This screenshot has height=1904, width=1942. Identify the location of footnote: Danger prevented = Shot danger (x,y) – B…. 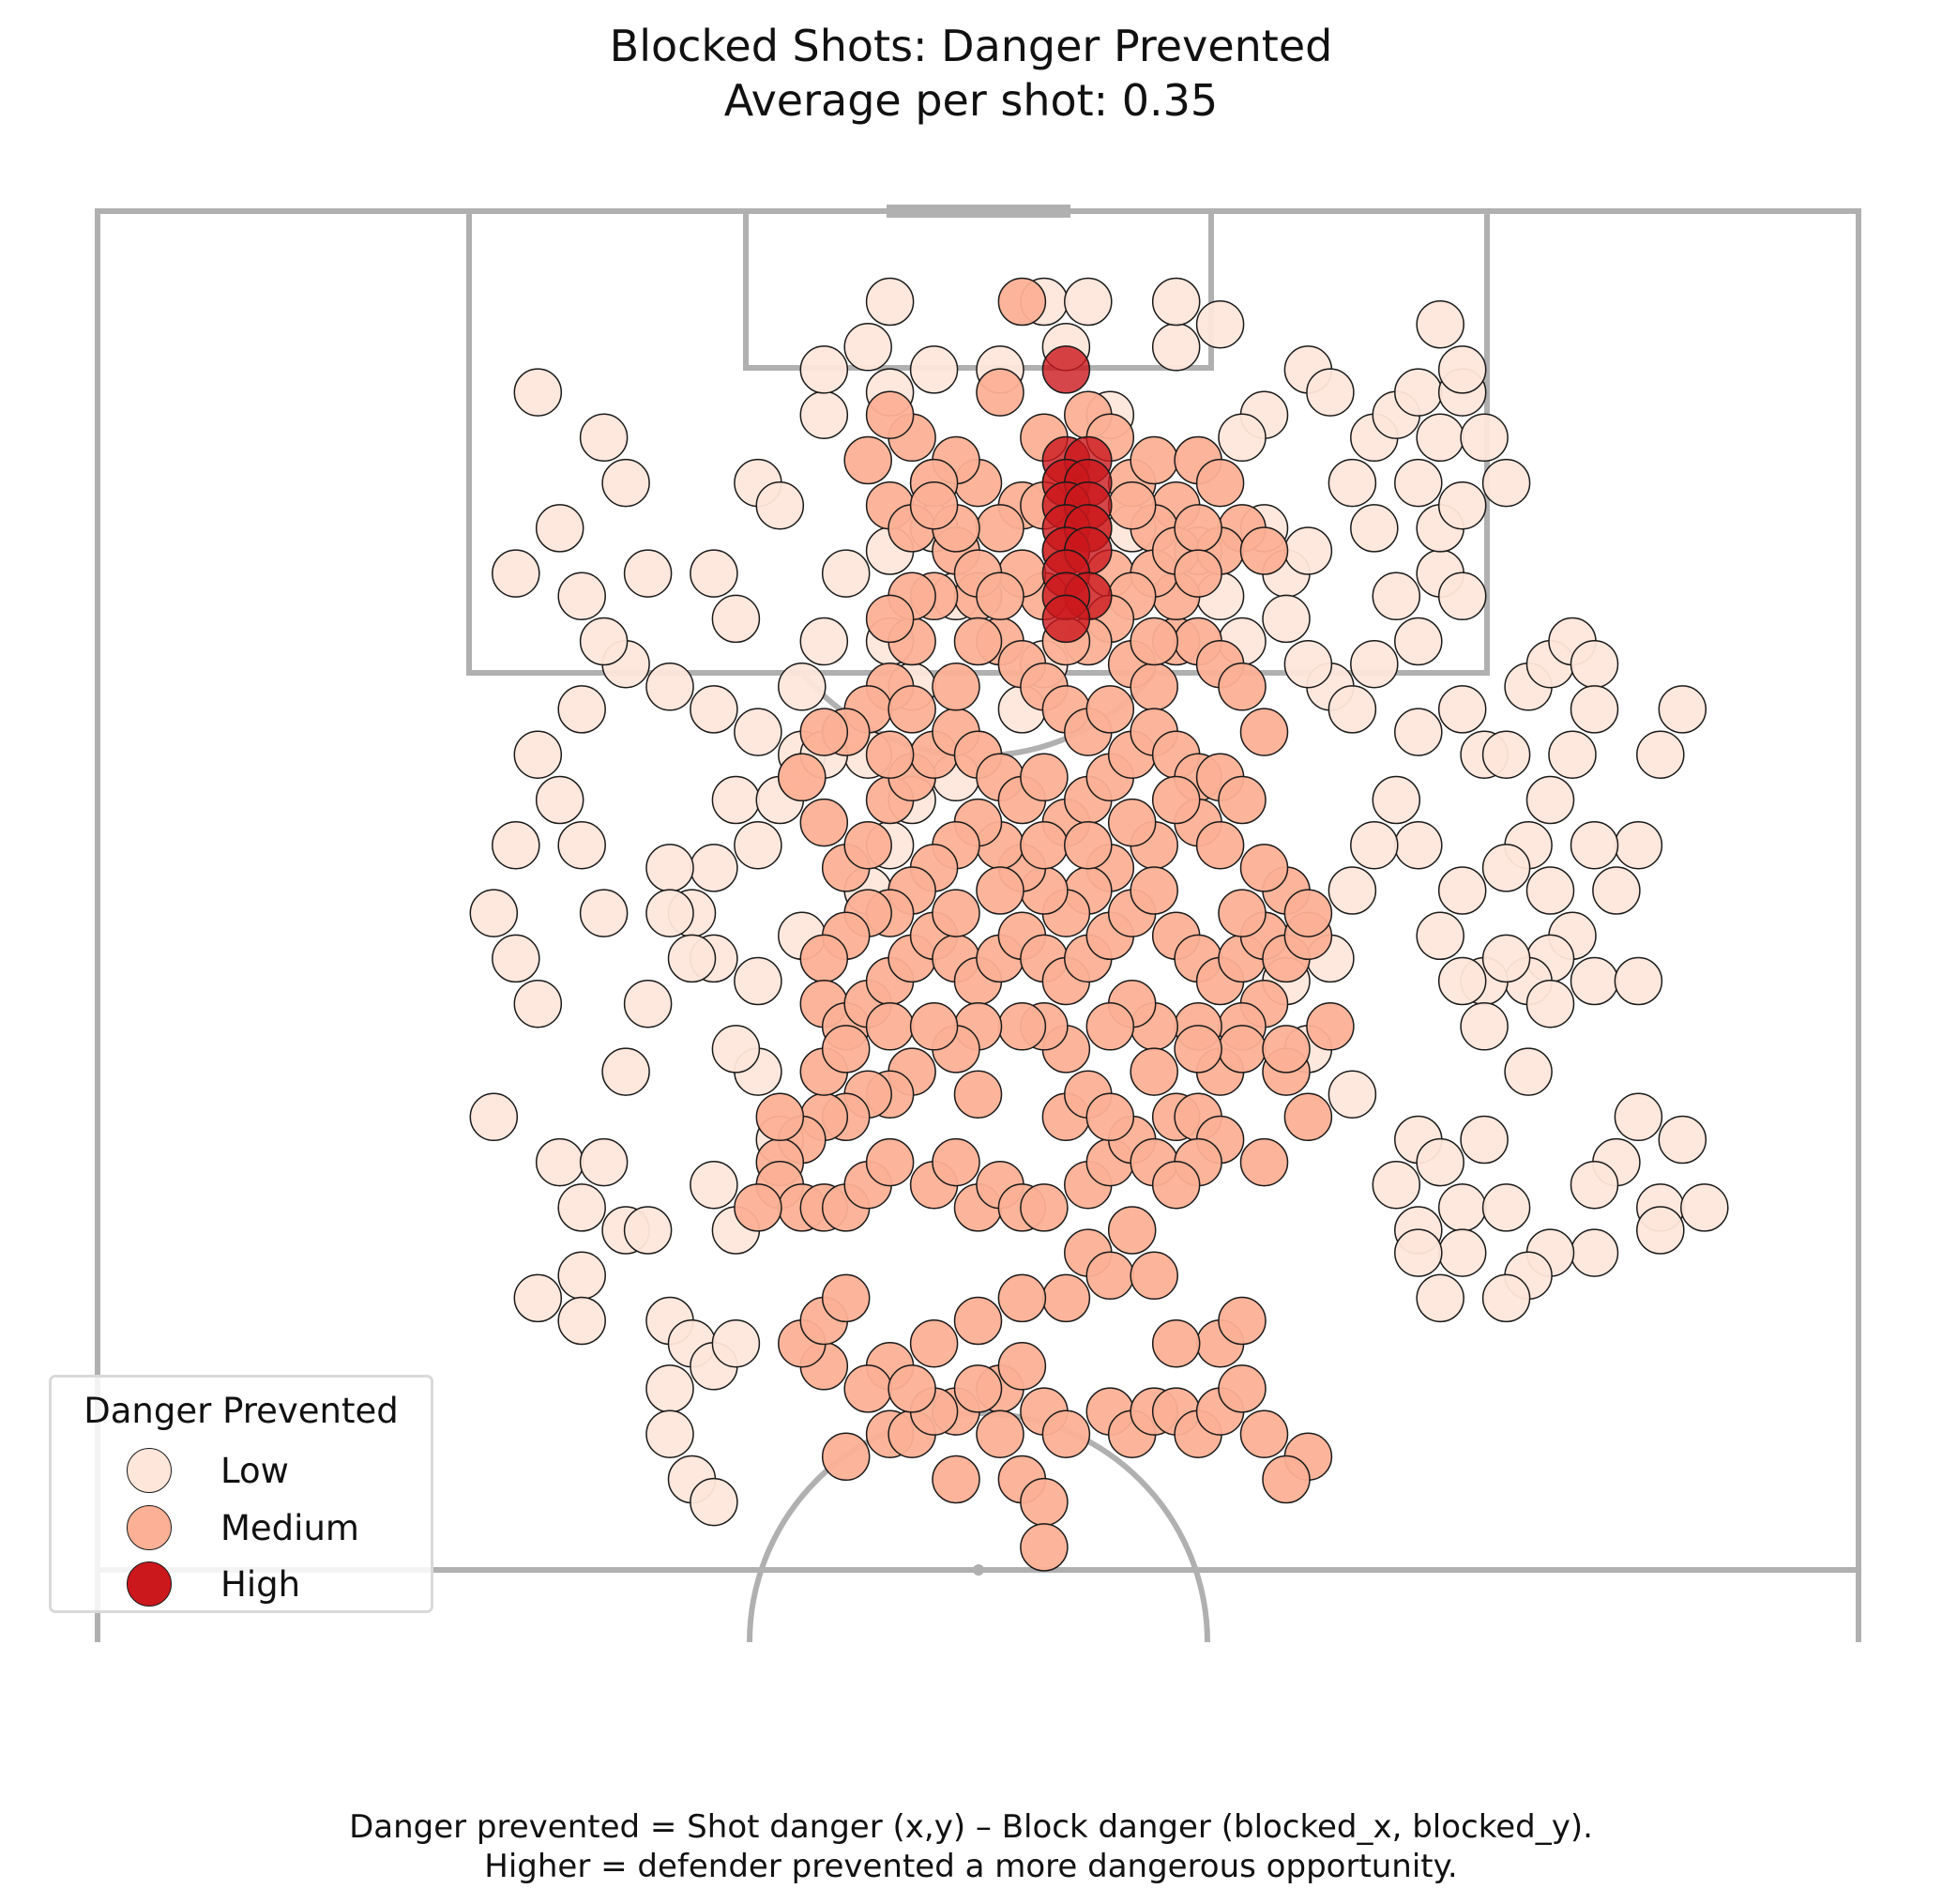
(971, 1846).